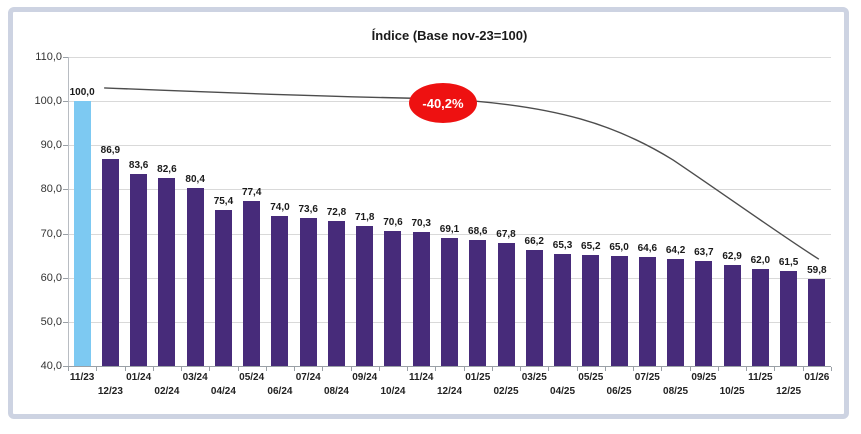 This screenshot has width=861, height=434. What do you see at coordinates (760, 260) in the screenshot?
I see `bar-value-label: 62,0` at bounding box center [760, 260].